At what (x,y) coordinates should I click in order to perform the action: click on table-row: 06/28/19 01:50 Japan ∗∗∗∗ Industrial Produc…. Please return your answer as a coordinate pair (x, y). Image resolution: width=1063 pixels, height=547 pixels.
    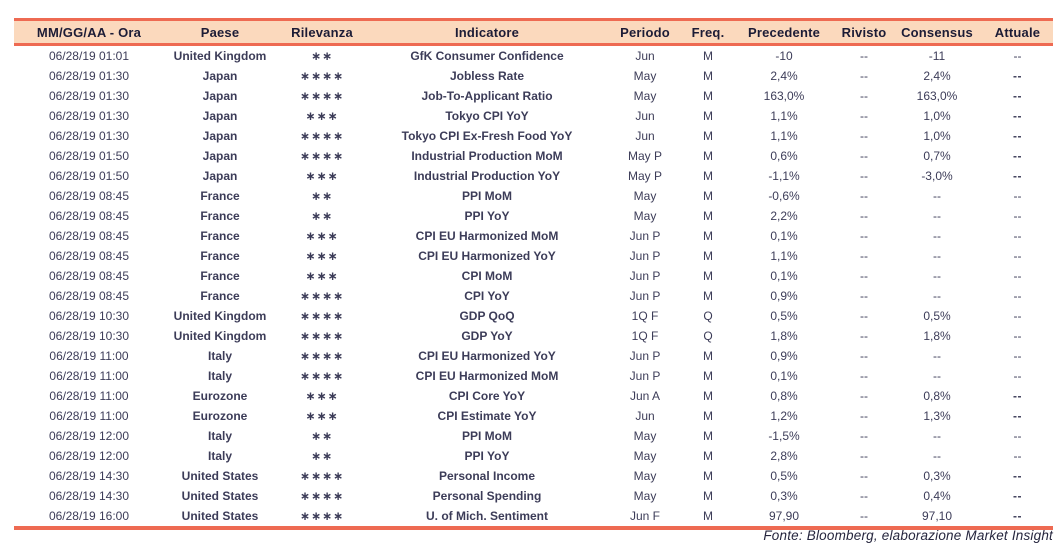
    Looking at the image, I should click on (533, 156).